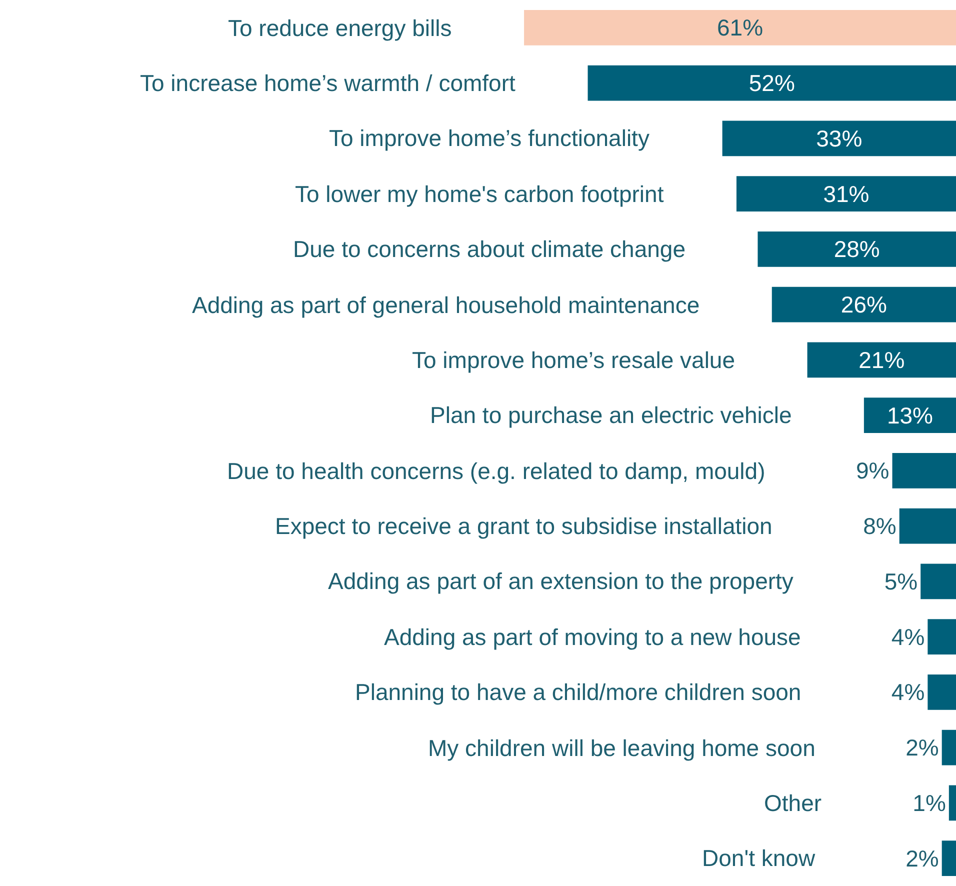 Image resolution: width=956 pixels, height=886 pixels. What do you see at coordinates (578, 692) in the screenshot?
I see `y-tick-label: Planning to have a child/more children soon` at bounding box center [578, 692].